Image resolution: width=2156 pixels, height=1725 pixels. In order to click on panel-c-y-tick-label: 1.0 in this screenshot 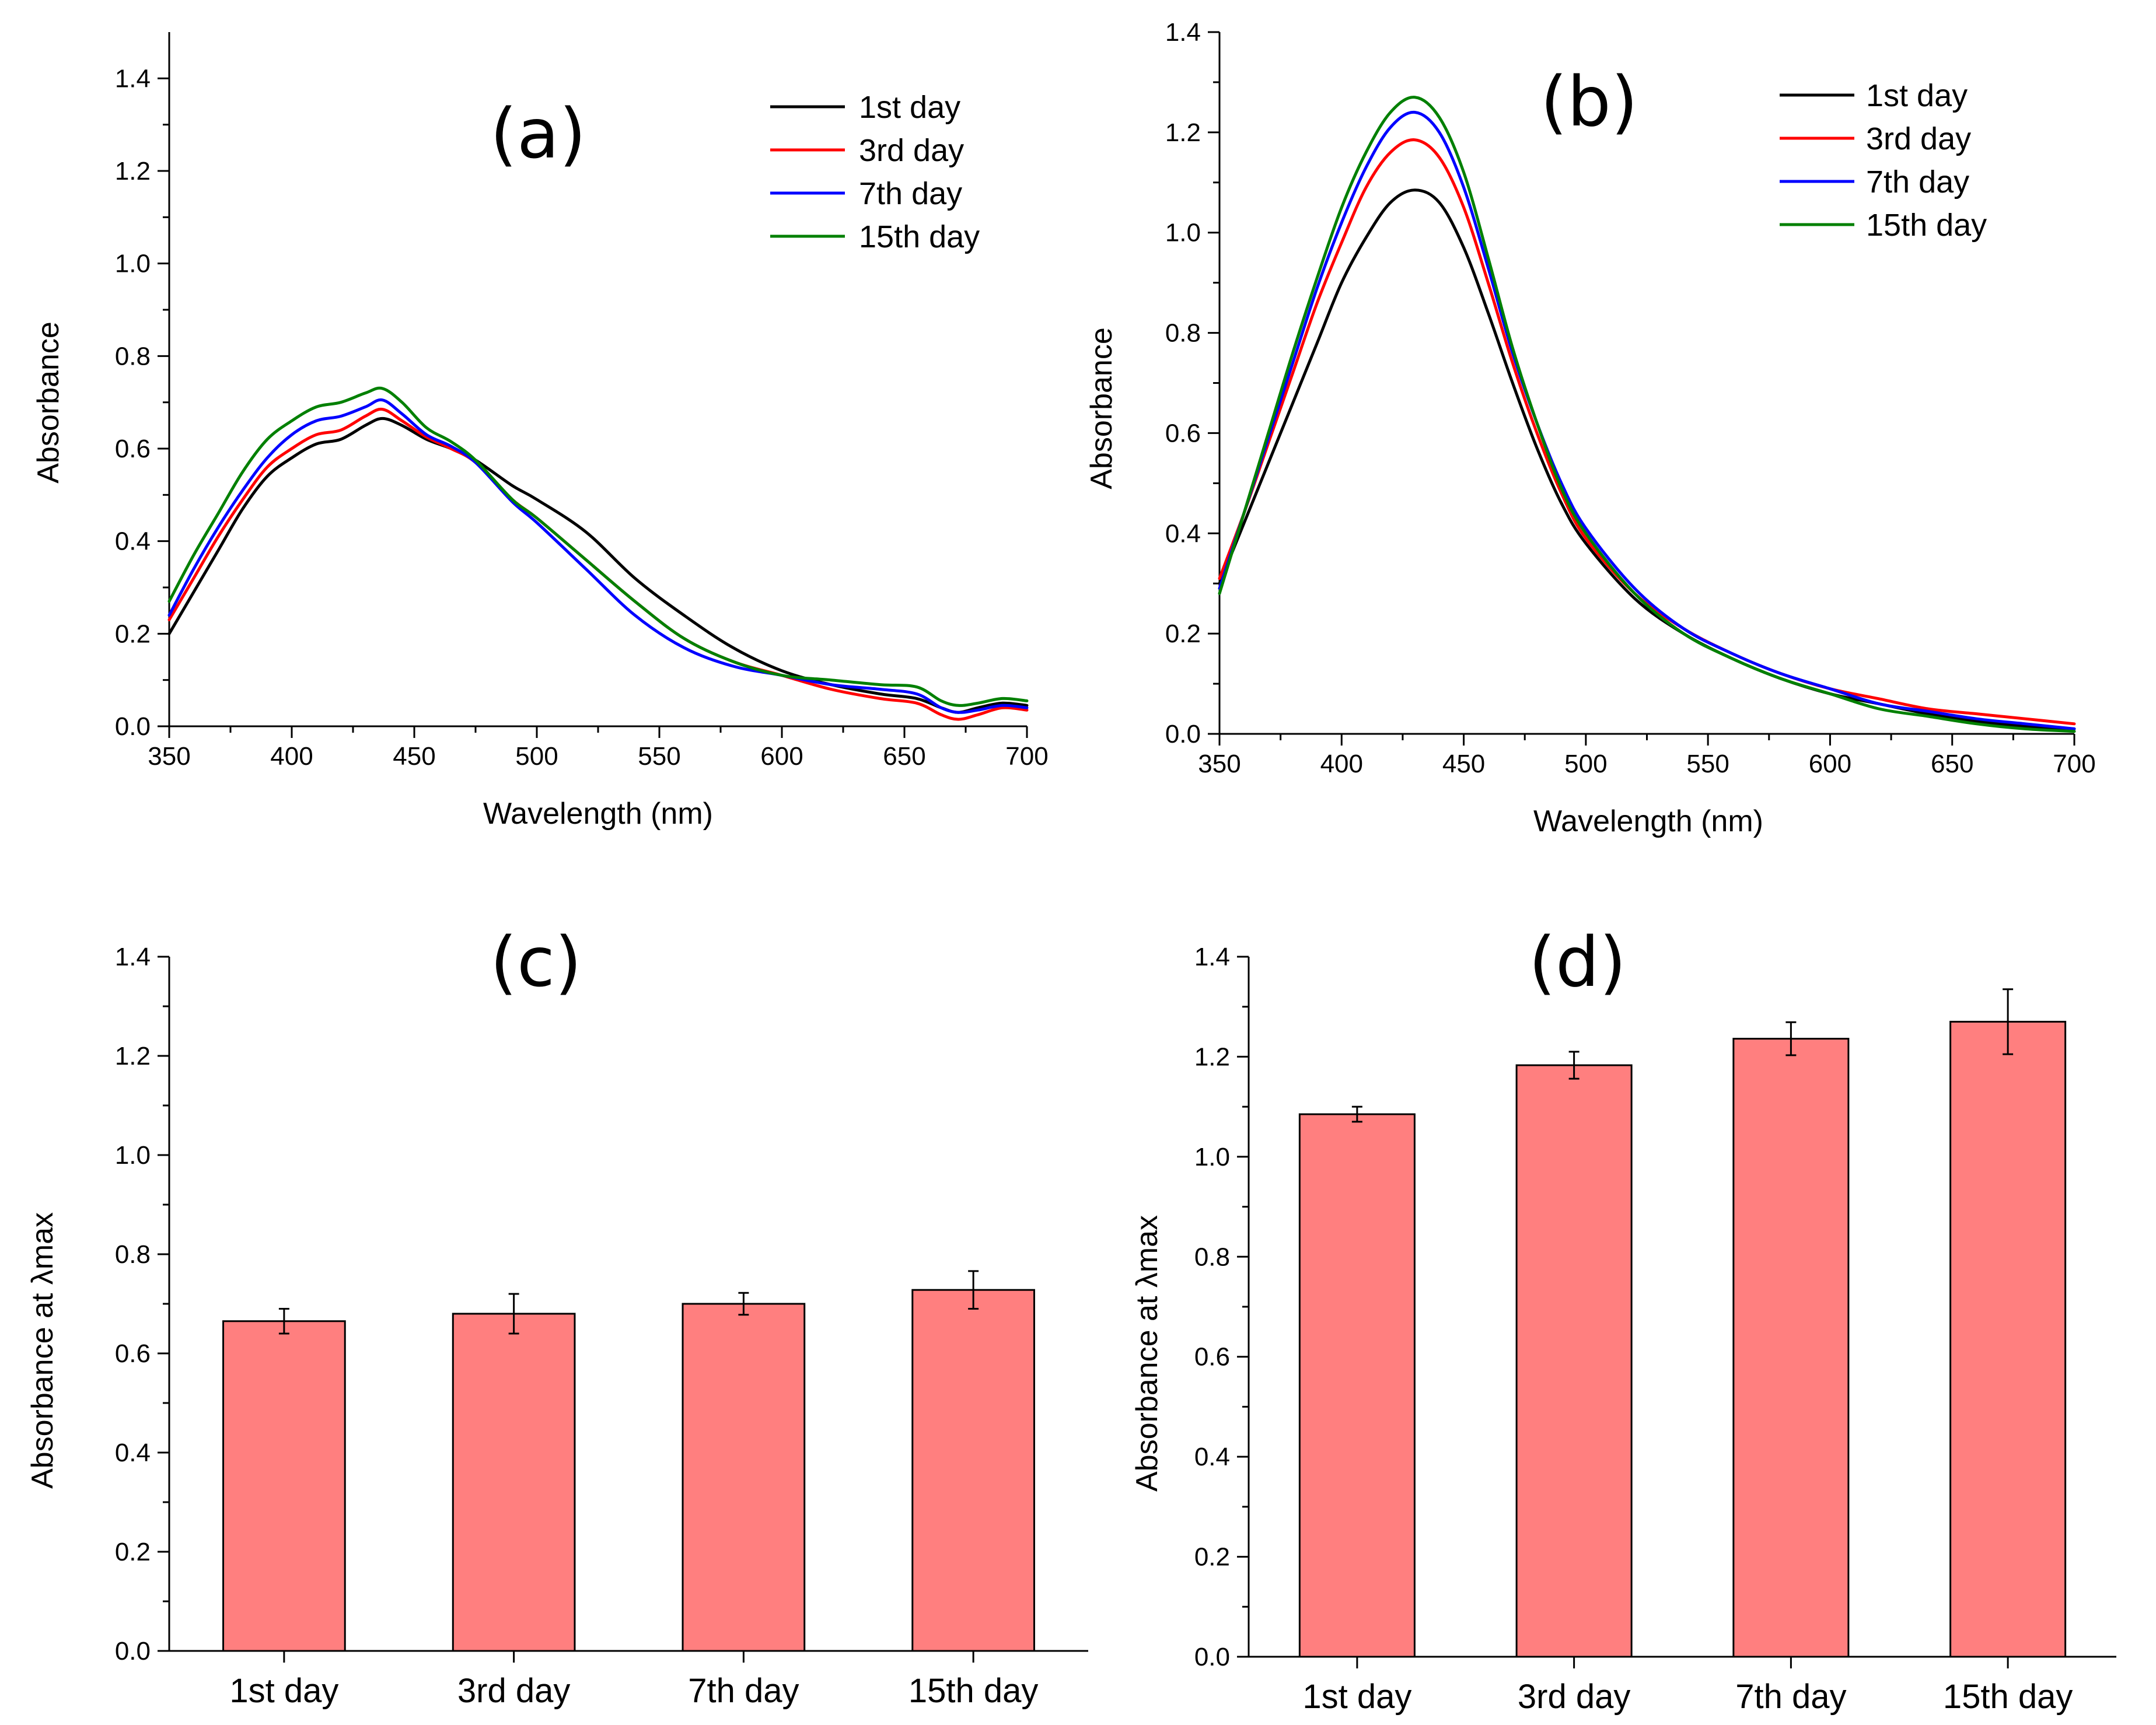, I will do `click(133, 1155)`.